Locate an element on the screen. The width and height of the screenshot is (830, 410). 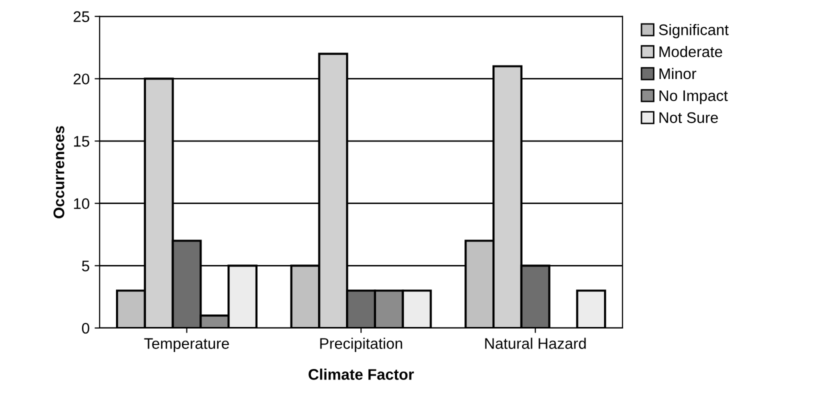
x-axis-title: Climate Factor is located at coordinates (361, 374).